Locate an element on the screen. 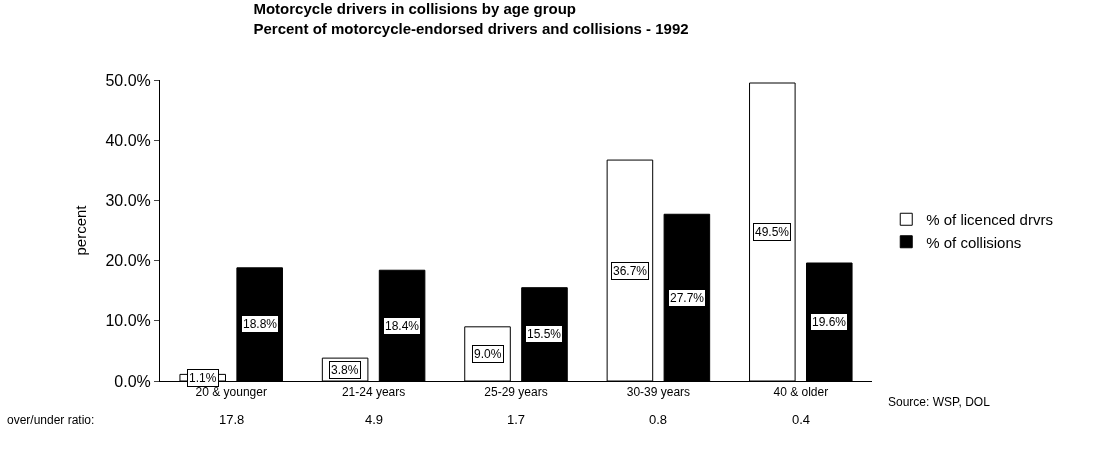 This screenshot has width=1102, height=471. text: 0.8 is located at coordinates (658, 419).